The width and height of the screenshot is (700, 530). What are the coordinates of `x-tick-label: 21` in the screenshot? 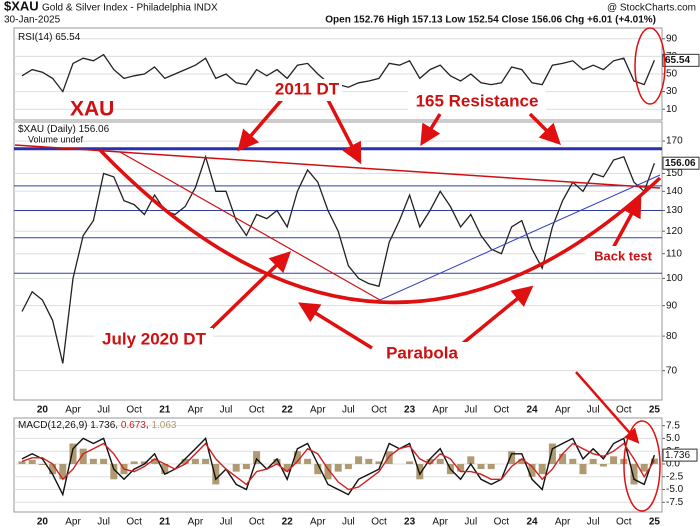 It's located at (165, 522).